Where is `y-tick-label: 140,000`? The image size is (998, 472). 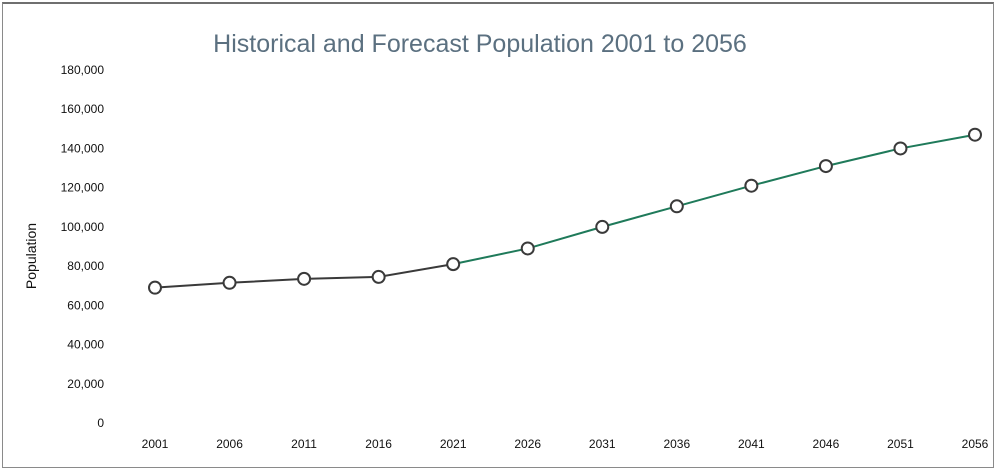
y-tick-label: 140,000 is located at coordinates (83, 148).